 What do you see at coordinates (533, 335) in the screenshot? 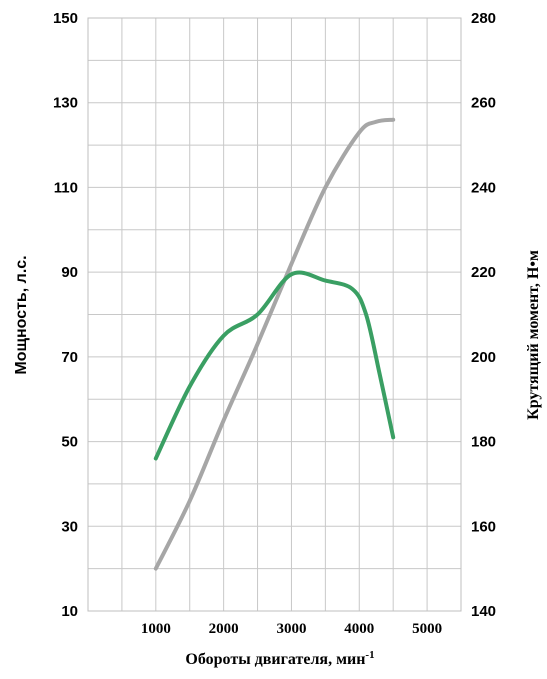
I see `y-axis-label-right: Крутящий момент, Н•м` at bounding box center [533, 335].